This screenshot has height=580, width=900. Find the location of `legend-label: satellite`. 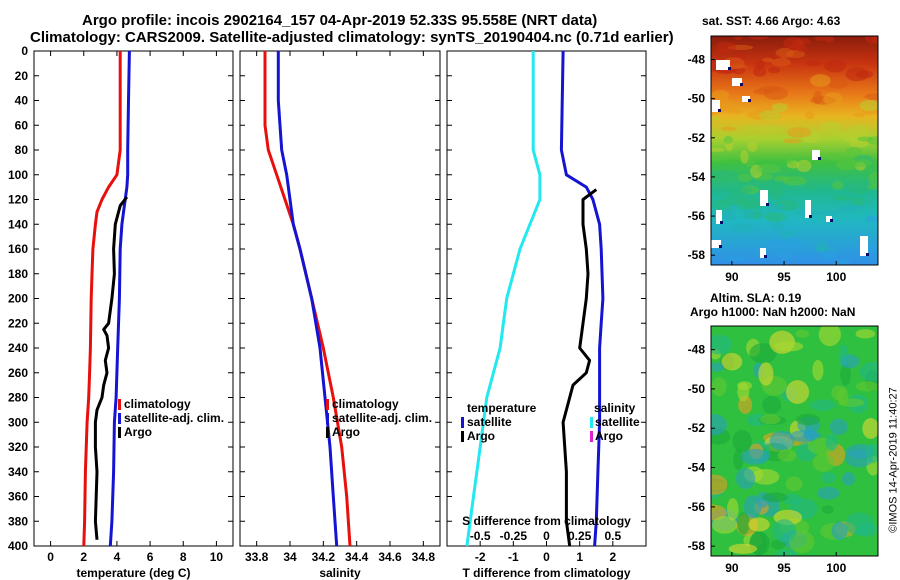

legend-label: satellite is located at coordinates (489, 422).